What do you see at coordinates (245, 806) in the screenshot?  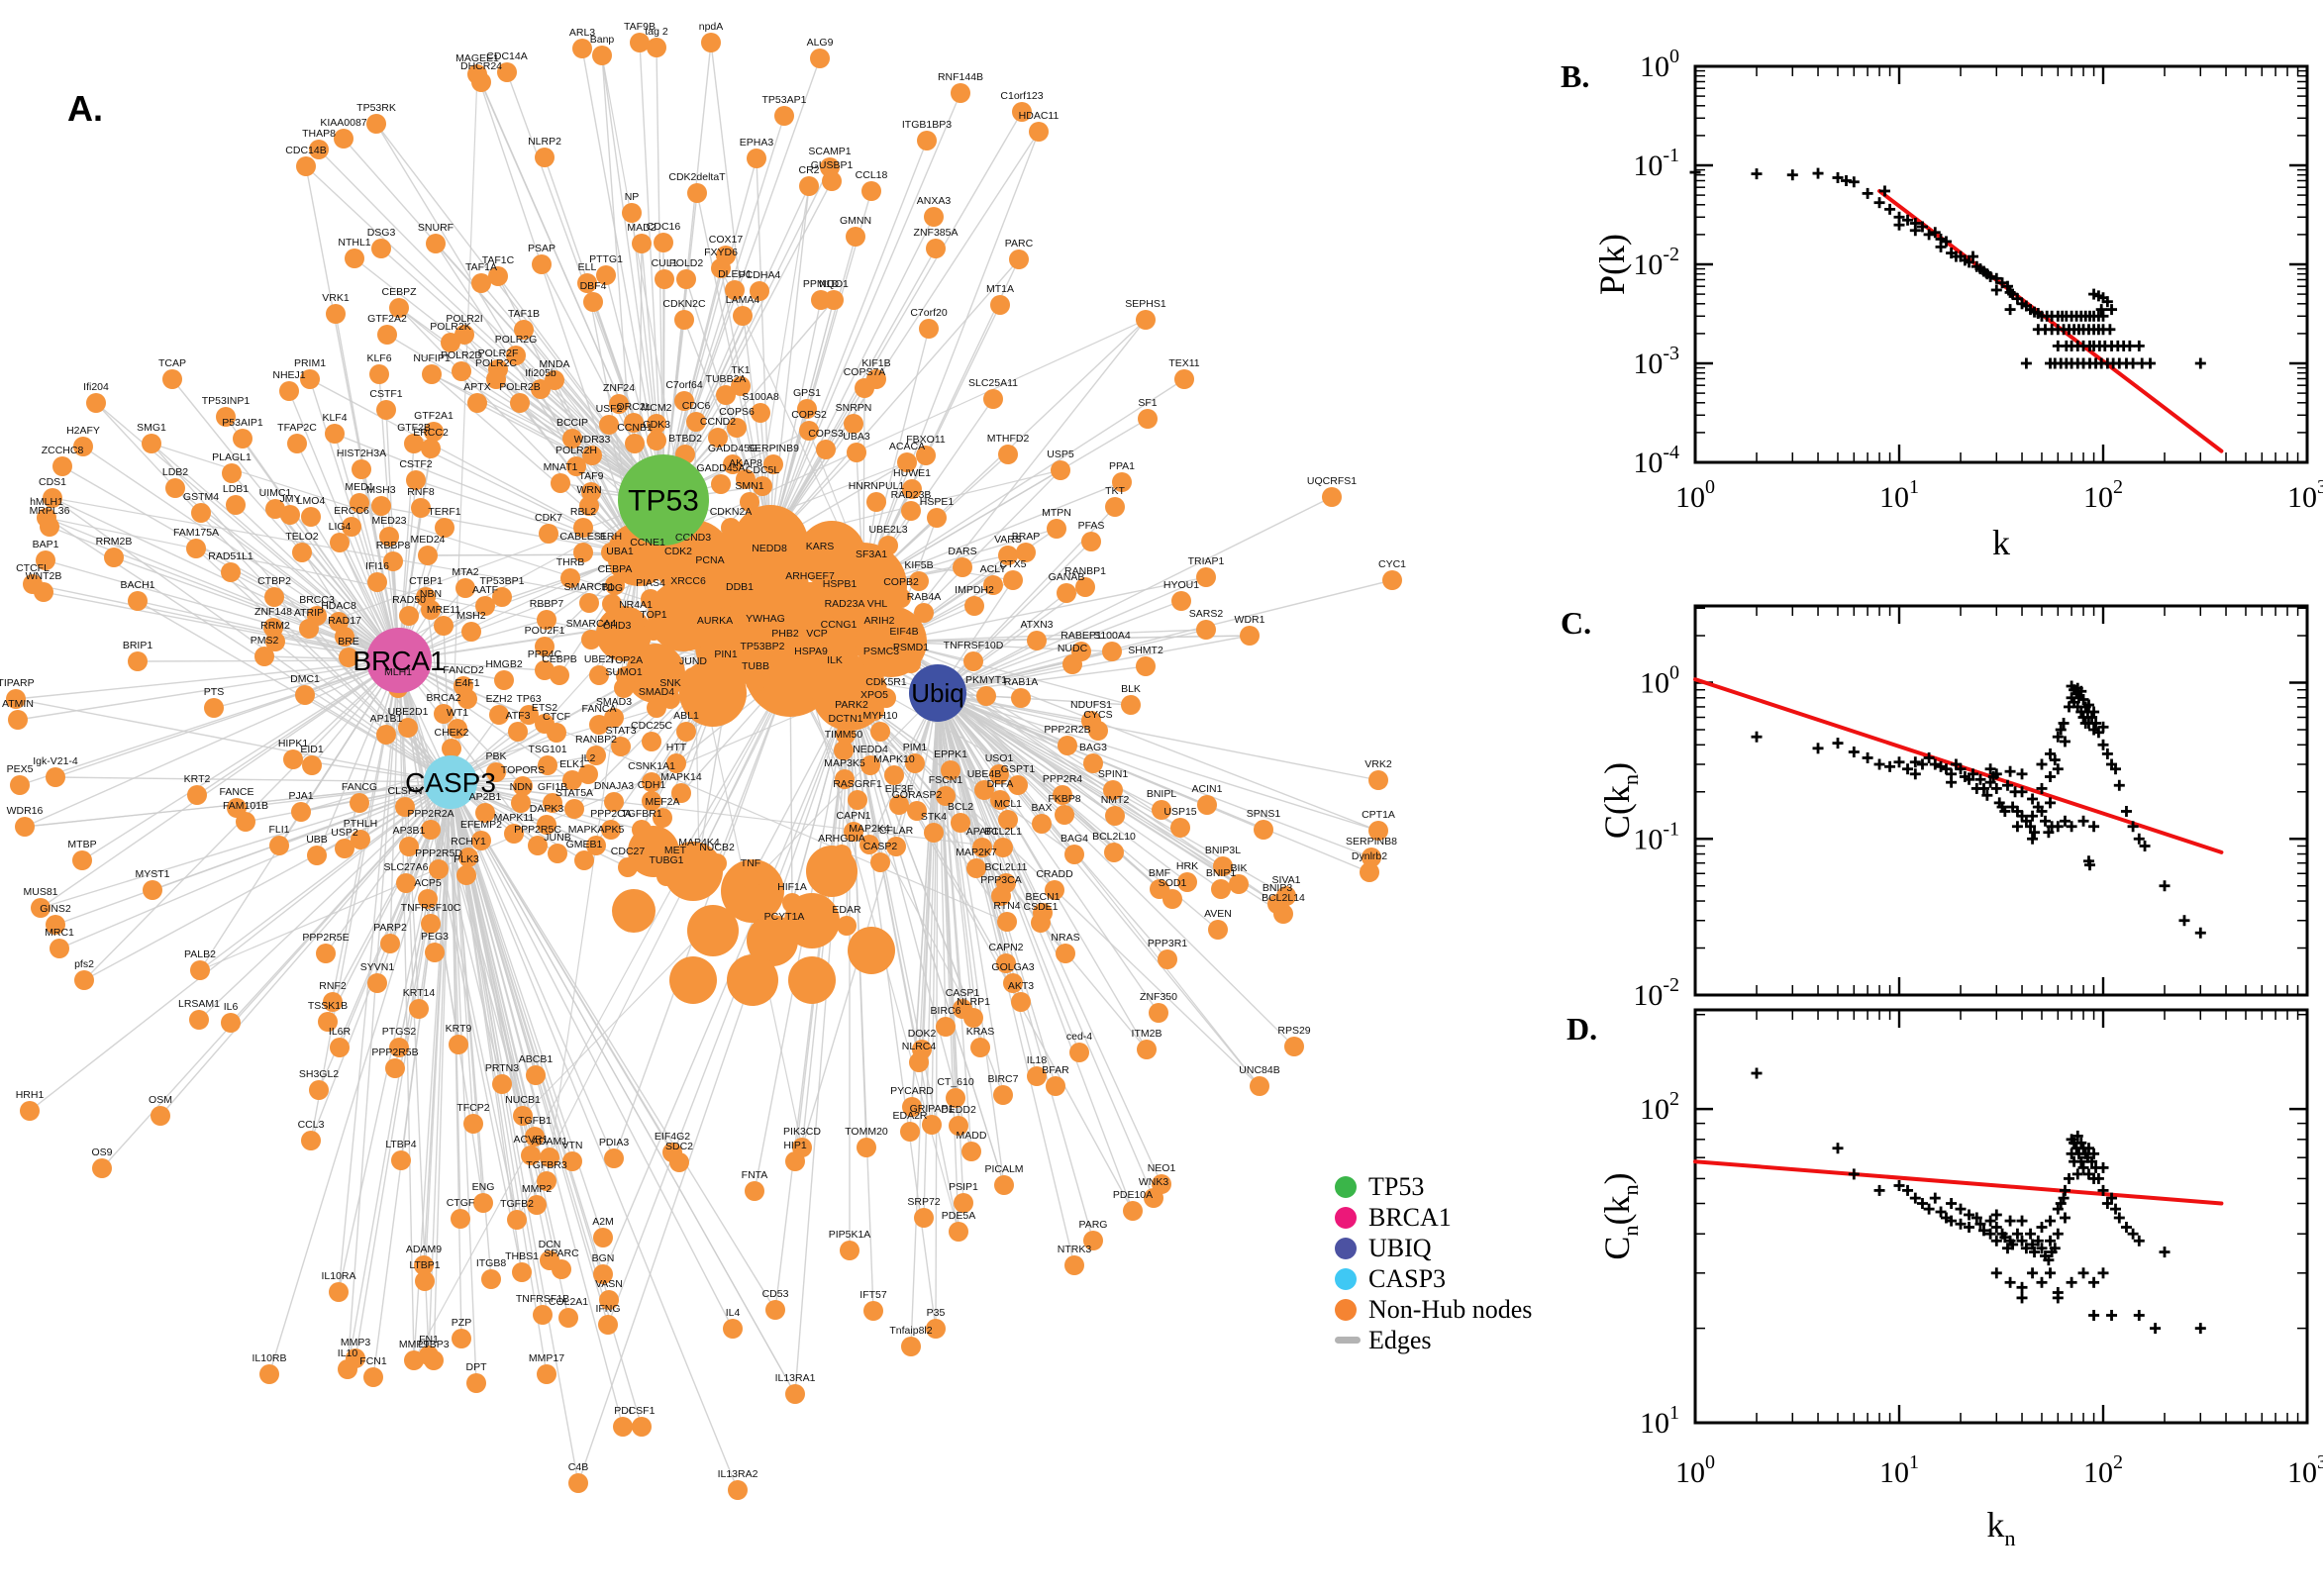 I see `network-node-label: FAM101B` at bounding box center [245, 806].